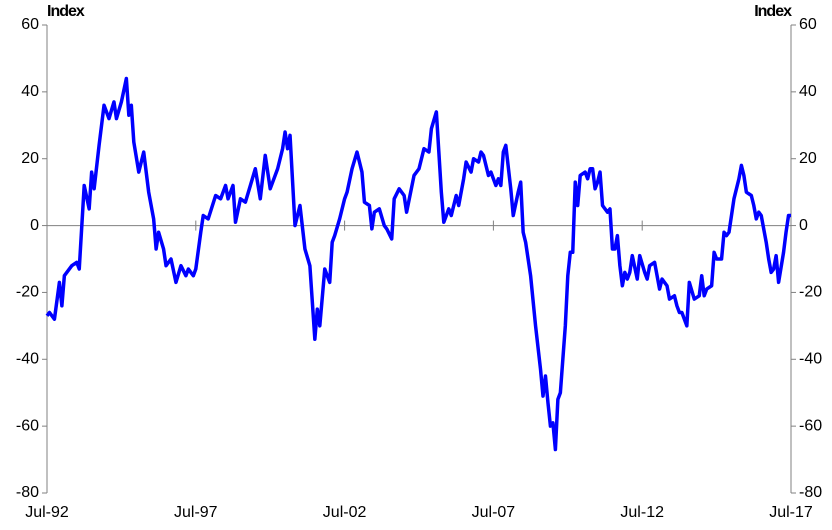 This screenshot has width=832, height=530. What do you see at coordinates (34, 225) in the screenshot?
I see `y-tick-label: 0` at bounding box center [34, 225].